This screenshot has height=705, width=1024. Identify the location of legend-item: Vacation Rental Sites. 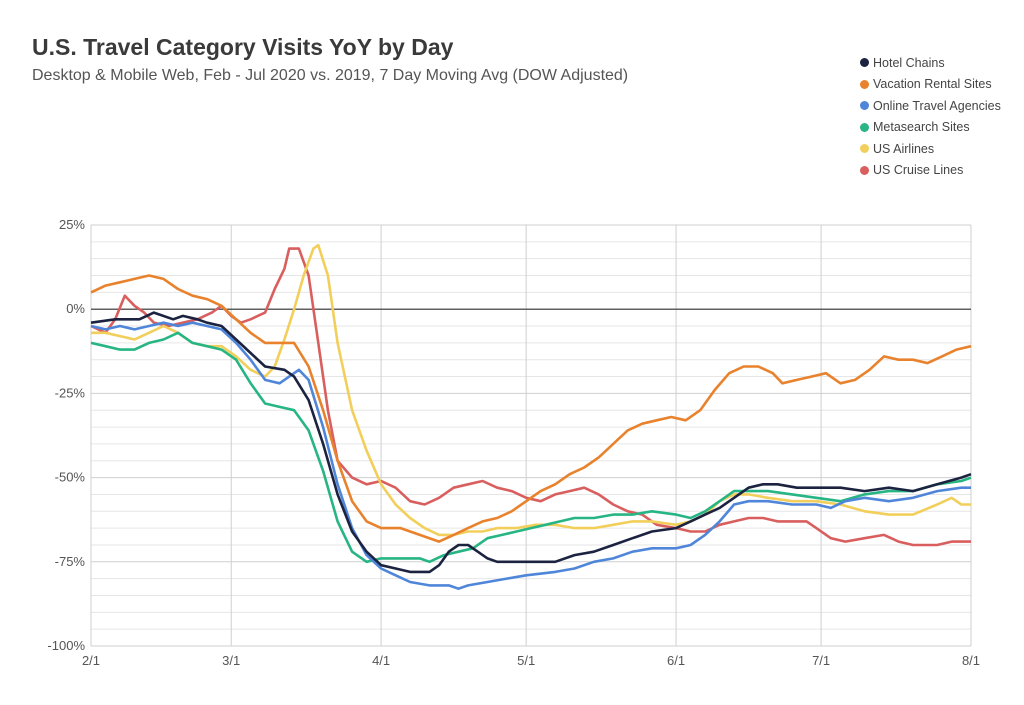
(930, 85).